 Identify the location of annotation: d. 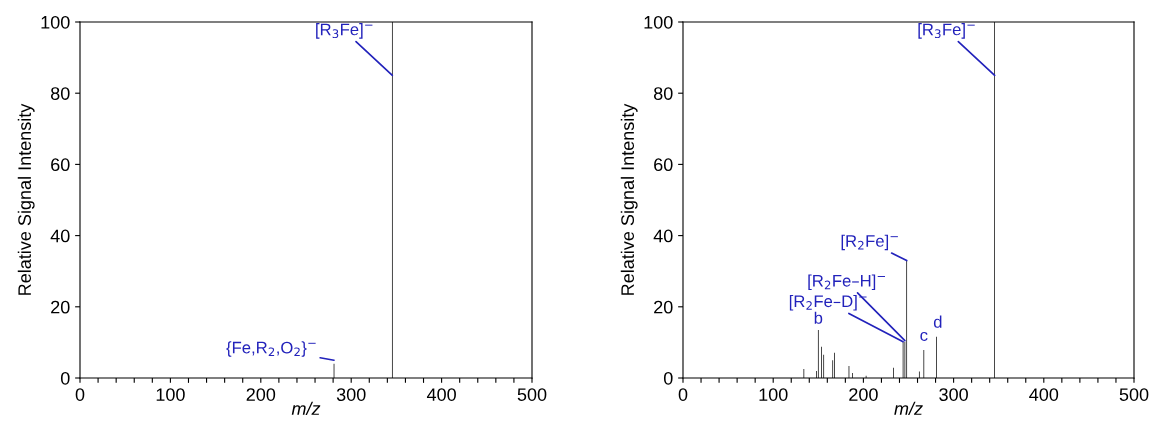
(937, 321).